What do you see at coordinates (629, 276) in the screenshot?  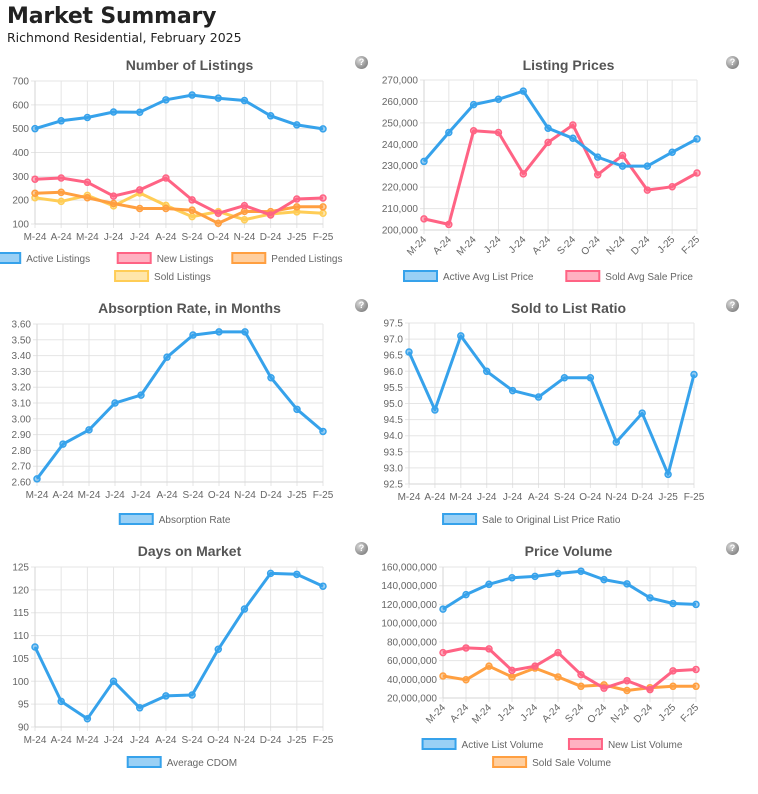 I see `legend-item: Sold Avg Sale Price` at bounding box center [629, 276].